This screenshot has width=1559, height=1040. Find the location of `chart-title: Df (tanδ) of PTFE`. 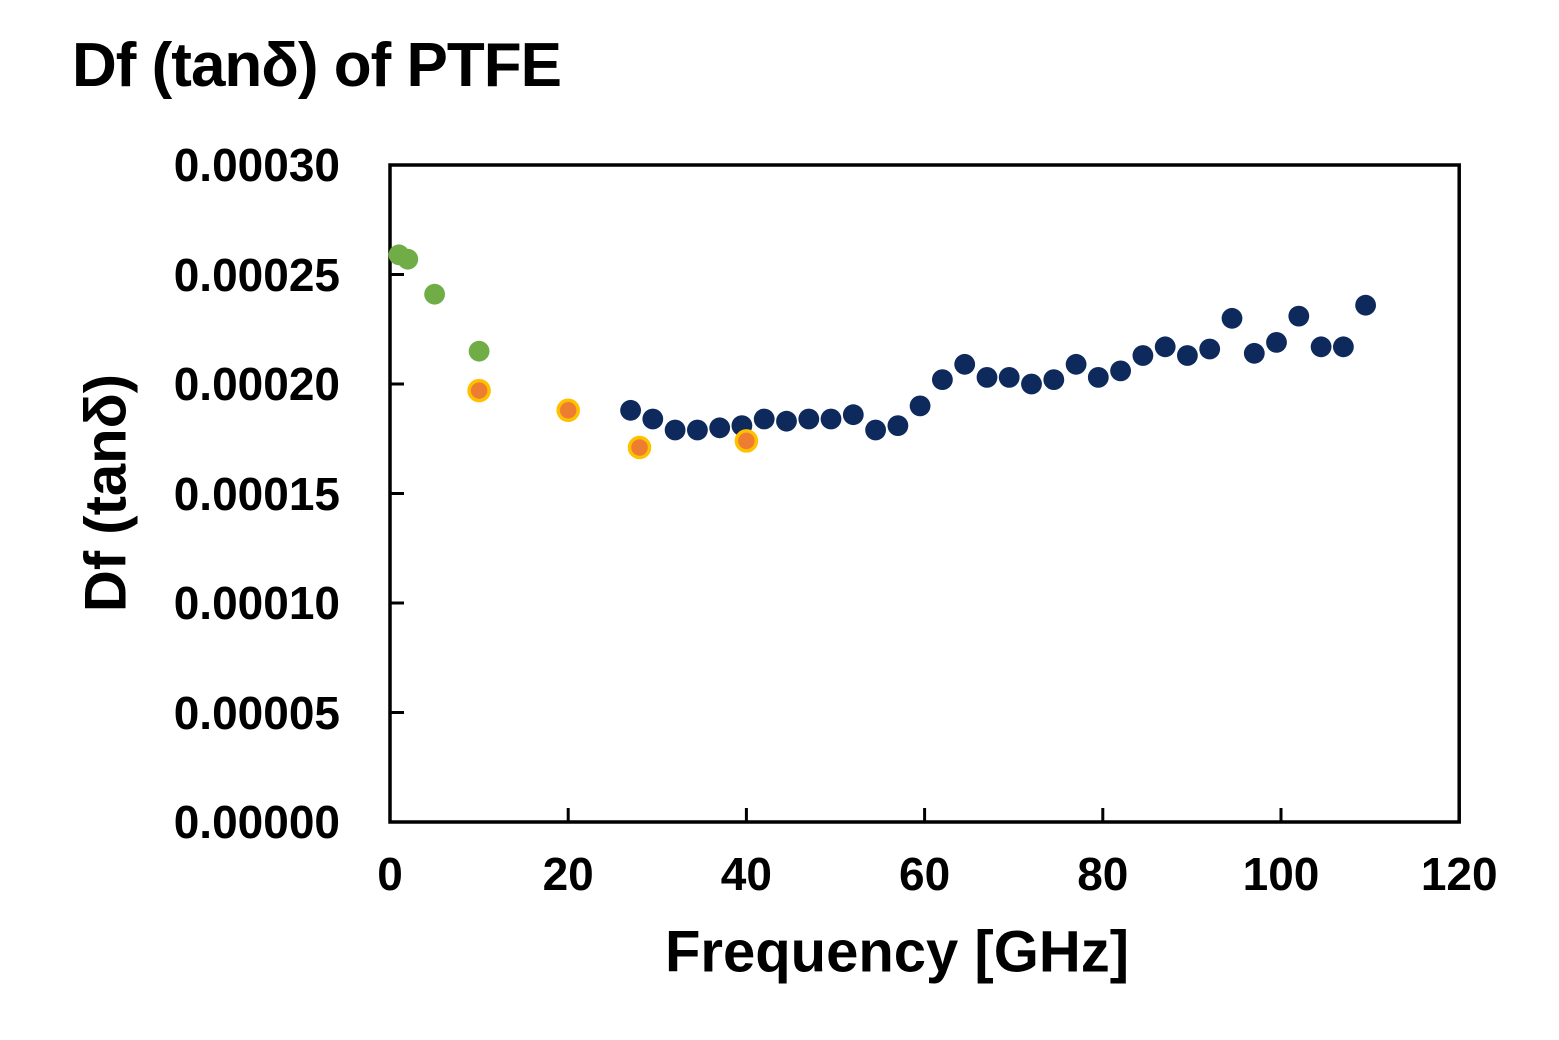

chart-title: Df (tanδ) of PTFE is located at coordinates (317, 65).